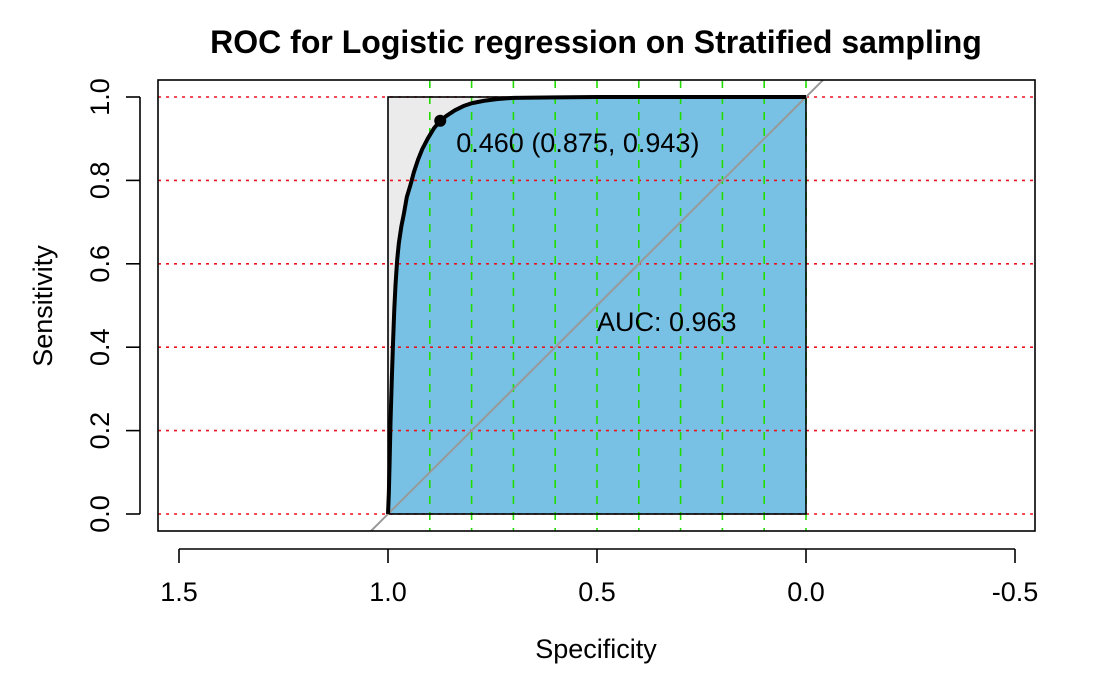  I want to click on x-tick-label-0: 1.5, so click(179, 592).